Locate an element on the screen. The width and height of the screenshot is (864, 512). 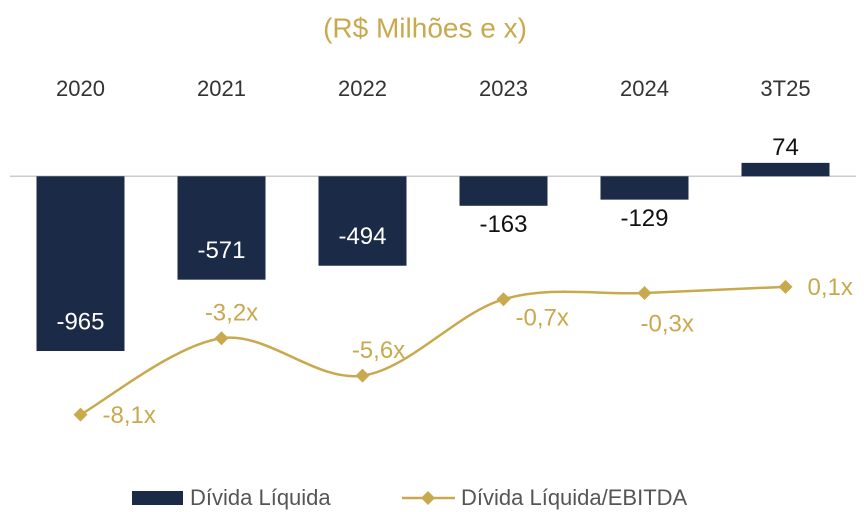
line-value-label: -5,6x is located at coordinates (378, 350).